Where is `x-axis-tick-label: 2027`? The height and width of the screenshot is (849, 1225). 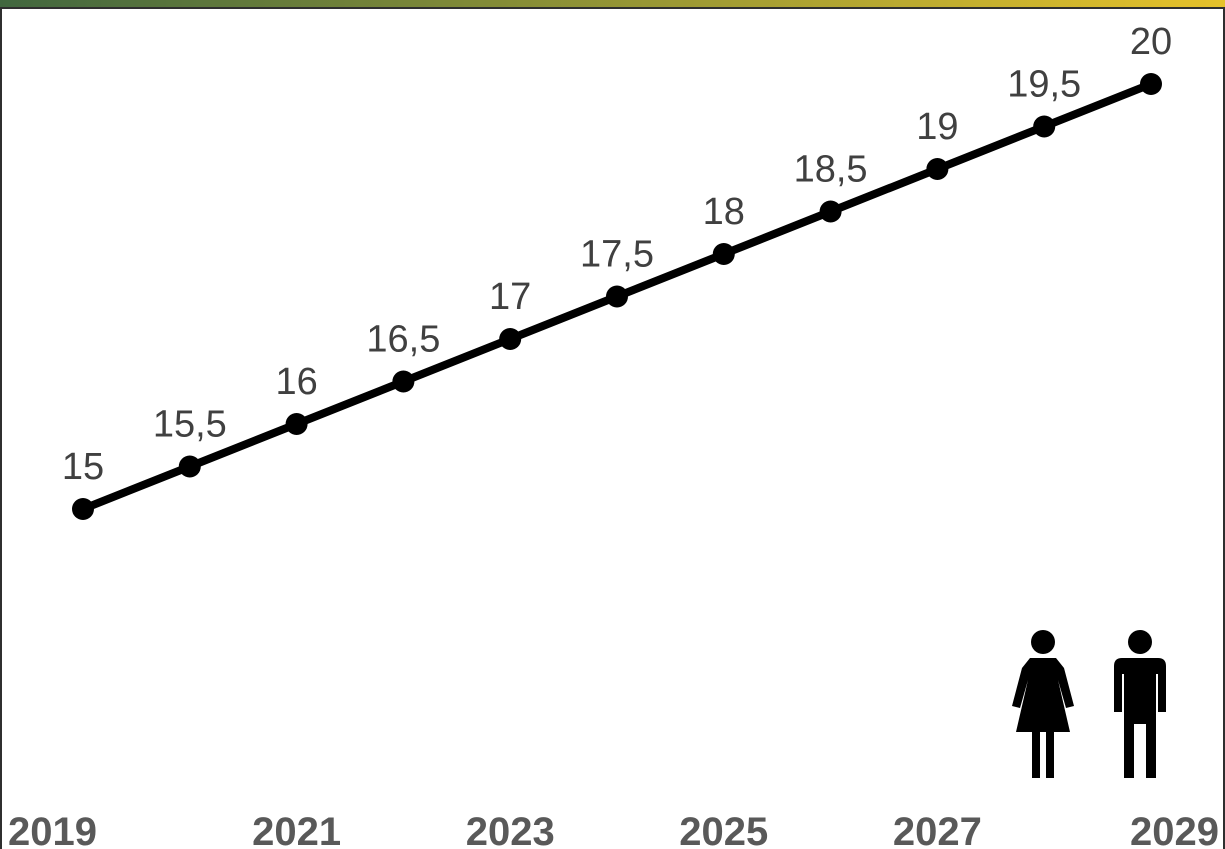 x-axis-tick-label: 2027 is located at coordinates (937, 829).